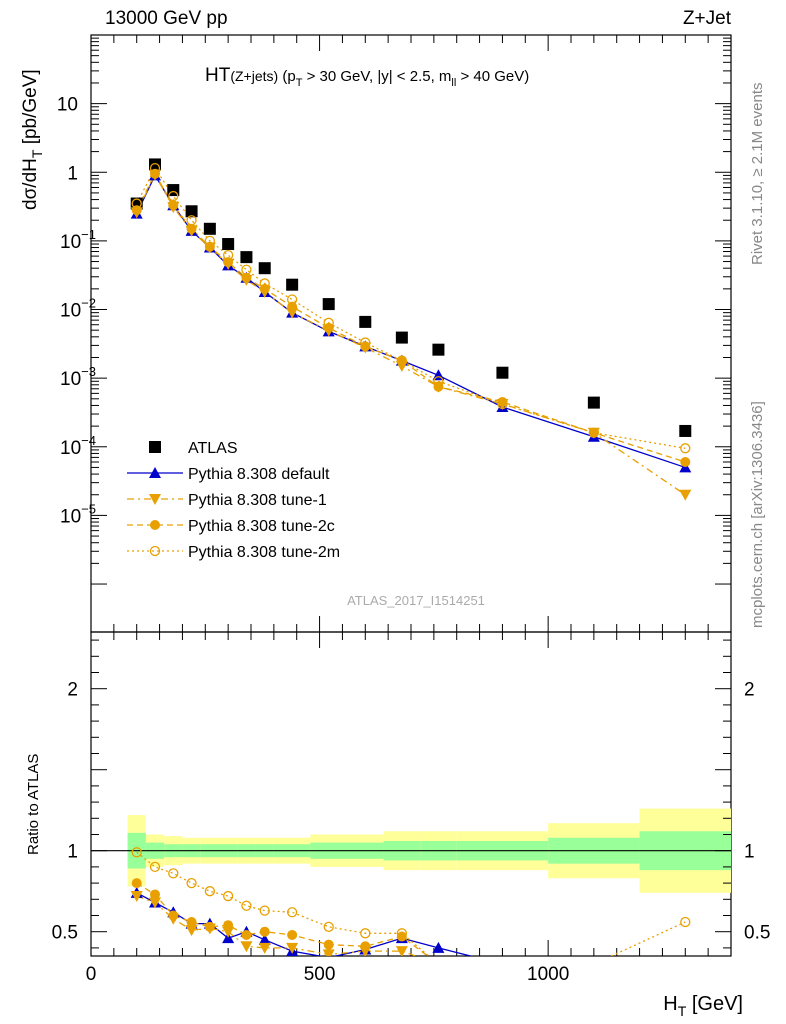 This screenshot has width=786, height=1024. What do you see at coordinates (548, 974) in the screenshot?
I see `ratio-x-tick-label: 1000` at bounding box center [548, 974].